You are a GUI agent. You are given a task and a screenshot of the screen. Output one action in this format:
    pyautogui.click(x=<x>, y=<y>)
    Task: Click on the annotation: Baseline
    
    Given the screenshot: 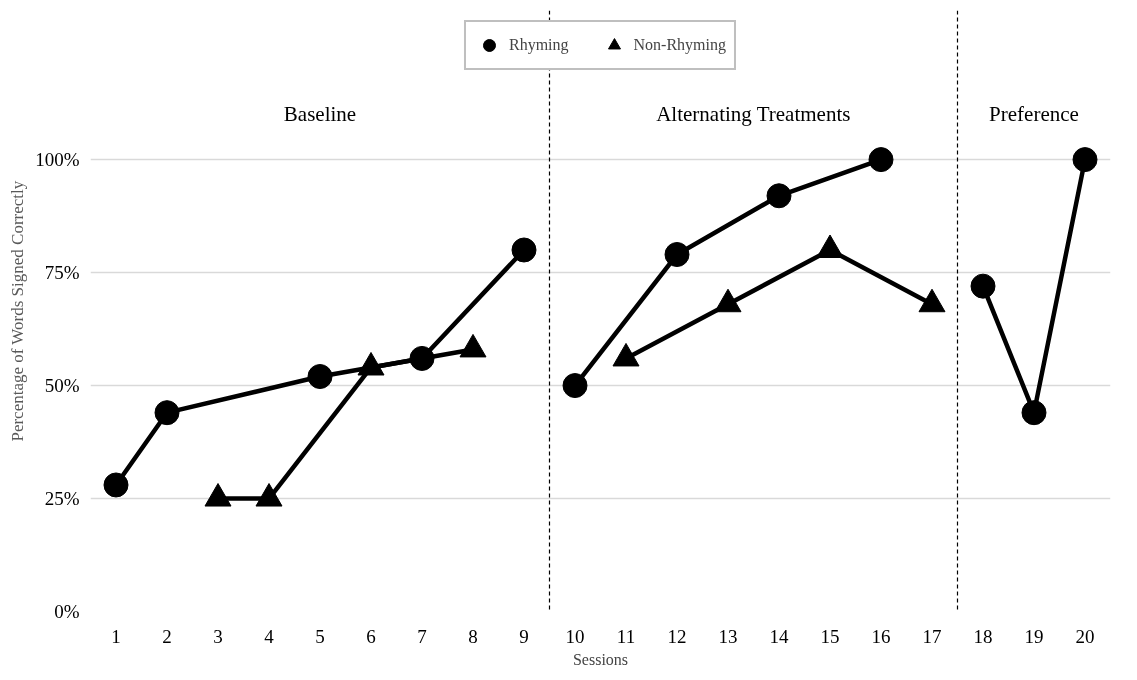 What is the action you would take?
    pyautogui.click(x=320, y=114)
    